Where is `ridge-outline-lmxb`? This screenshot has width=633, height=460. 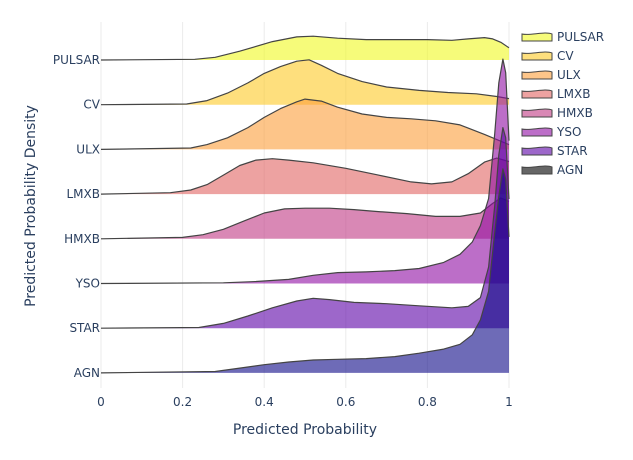
ridge-outline-lmxb is located at coordinates (305, 176).